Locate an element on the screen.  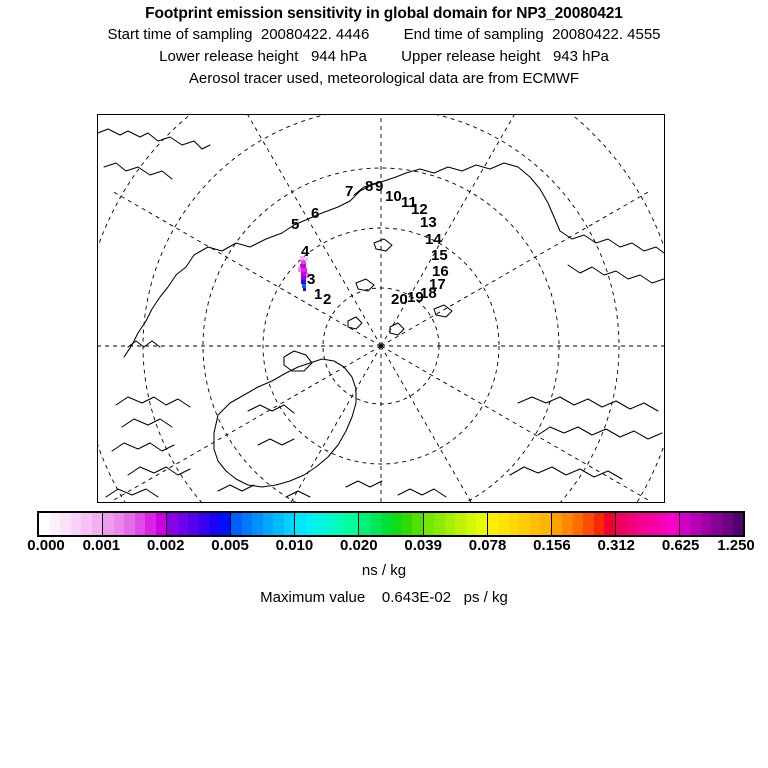
end-time-label: End time of sampling is located at coordinates (473, 34).